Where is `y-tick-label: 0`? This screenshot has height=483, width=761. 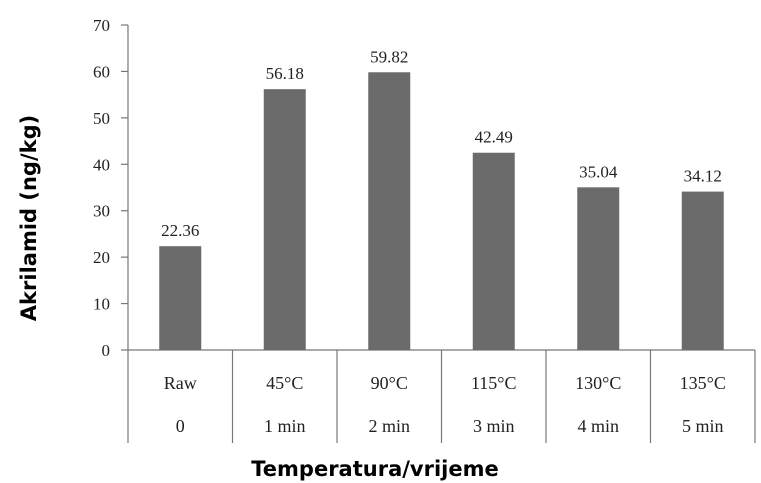 y-tick-label: 0 is located at coordinates (106, 350).